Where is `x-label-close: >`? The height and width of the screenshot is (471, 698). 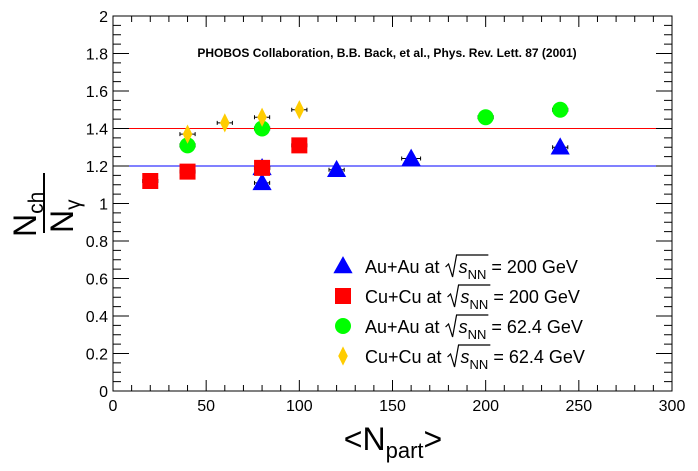 x-label-close: > is located at coordinates (433, 439).